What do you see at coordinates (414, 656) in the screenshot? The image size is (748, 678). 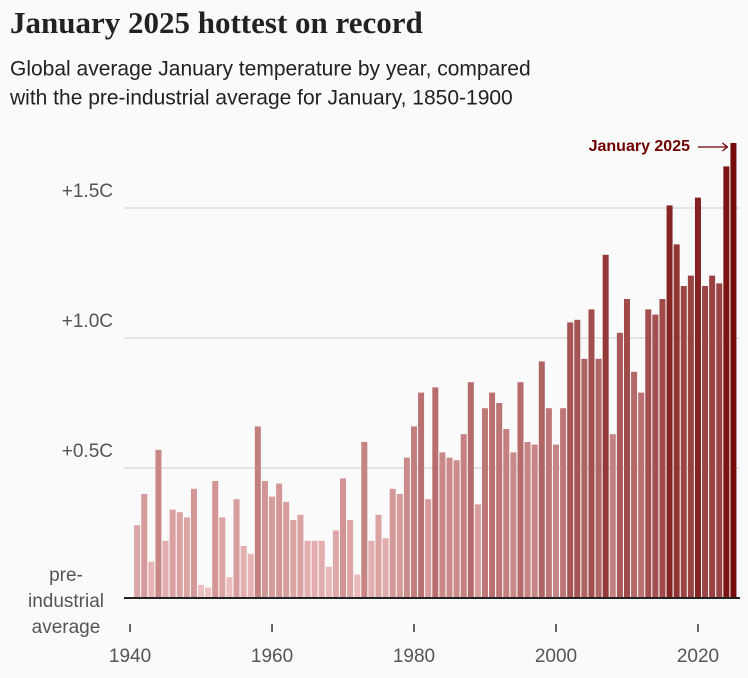 I see `x-tick-label: 1980` at bounding box center [414, 656].